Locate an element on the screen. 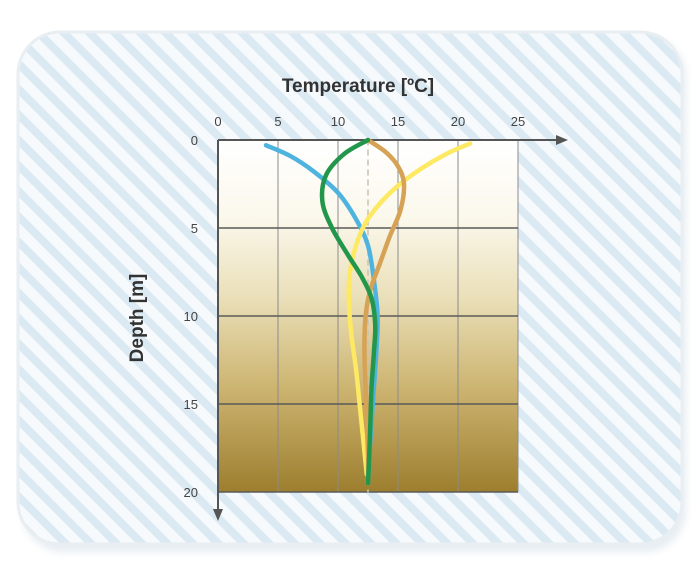 This screenshot has height=561, width=699. x-tick-label: 20 is located at coordinates (458, 121).